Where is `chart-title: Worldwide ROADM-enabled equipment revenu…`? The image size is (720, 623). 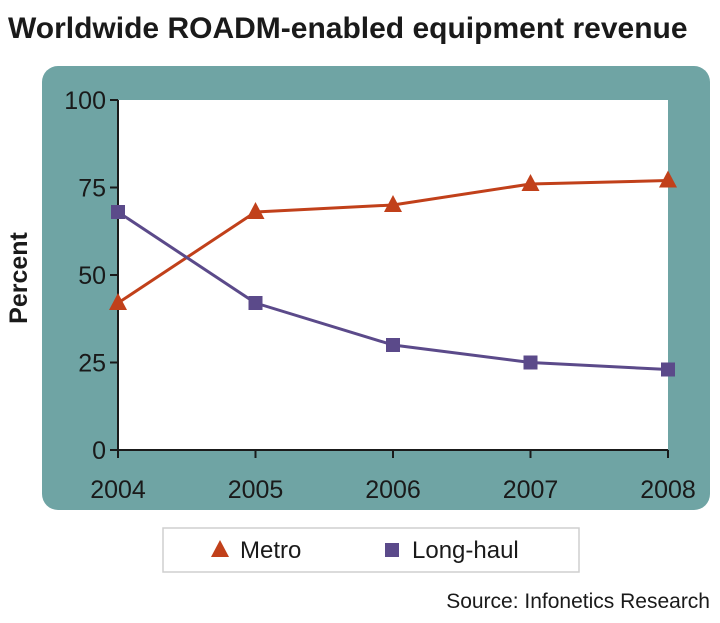 chart-title: Worldwide ROADM-enabled equipment revenu… is located at coordinates (348, 28).